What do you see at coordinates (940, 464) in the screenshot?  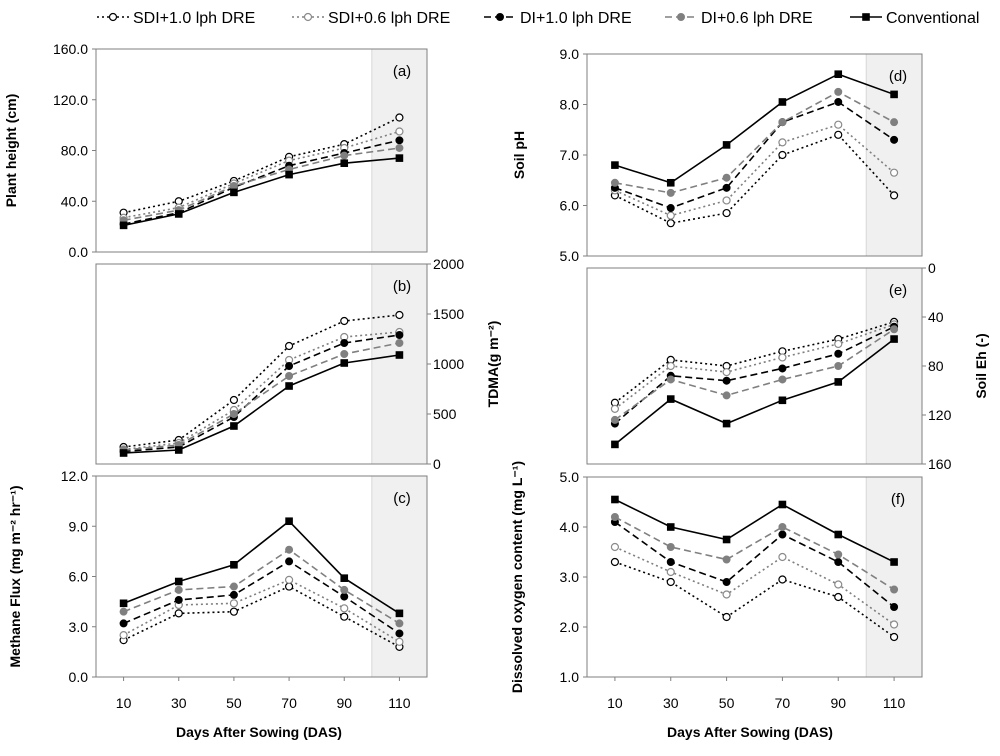 I see `y-tick-label: 160` at bounding box center [940, 464].